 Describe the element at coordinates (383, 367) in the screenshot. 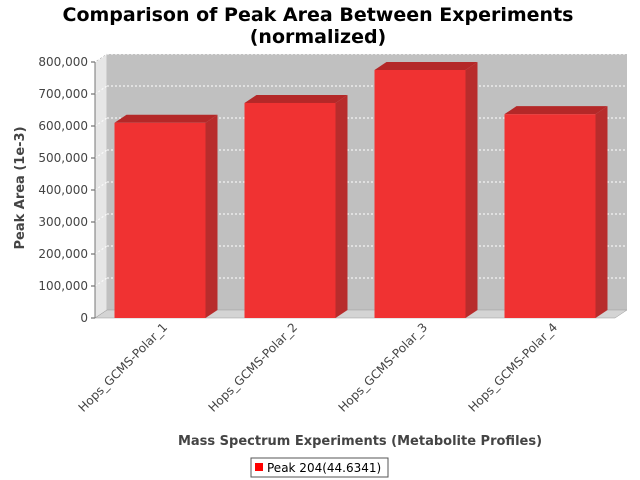

I see `x-tick-label: Hops_GCMS-Polar_3` at that location.